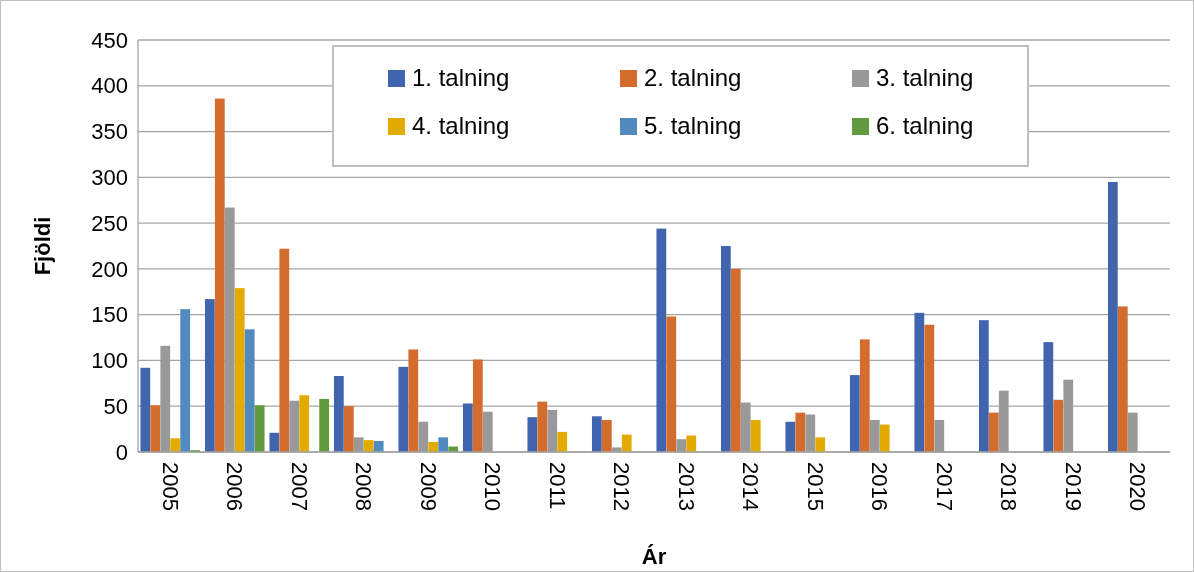 The image size is (1194, 572). Describe the element at coordinates (944, 486) in the screenshot. I see `x-tick-label: 2017` at that location.